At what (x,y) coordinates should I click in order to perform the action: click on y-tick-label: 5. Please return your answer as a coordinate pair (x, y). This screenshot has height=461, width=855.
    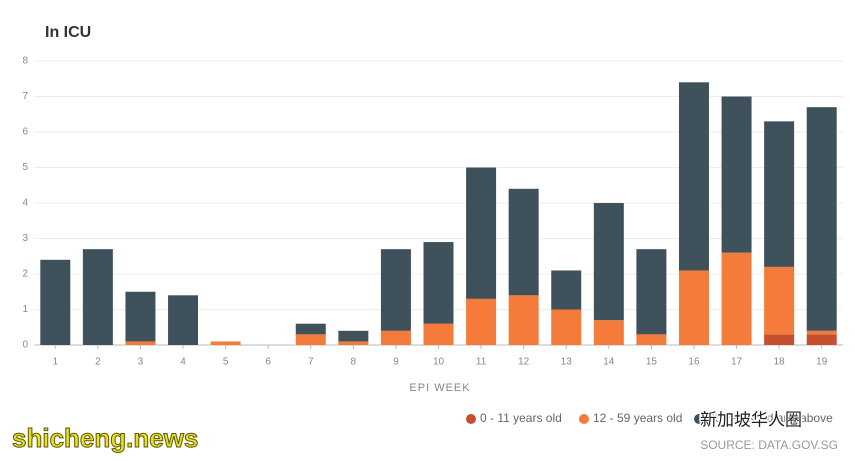
    Looking at the image, I should click on (25, 167).